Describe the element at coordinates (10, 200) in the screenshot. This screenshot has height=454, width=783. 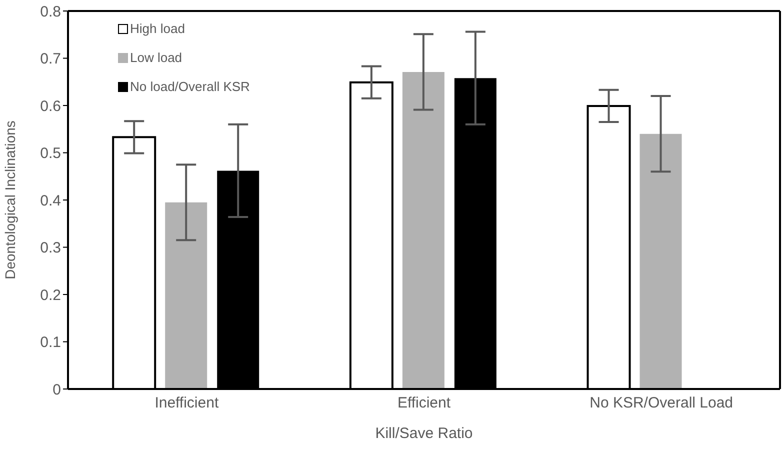
I see `y-axis-title: Deontological Inclinations` at that location.